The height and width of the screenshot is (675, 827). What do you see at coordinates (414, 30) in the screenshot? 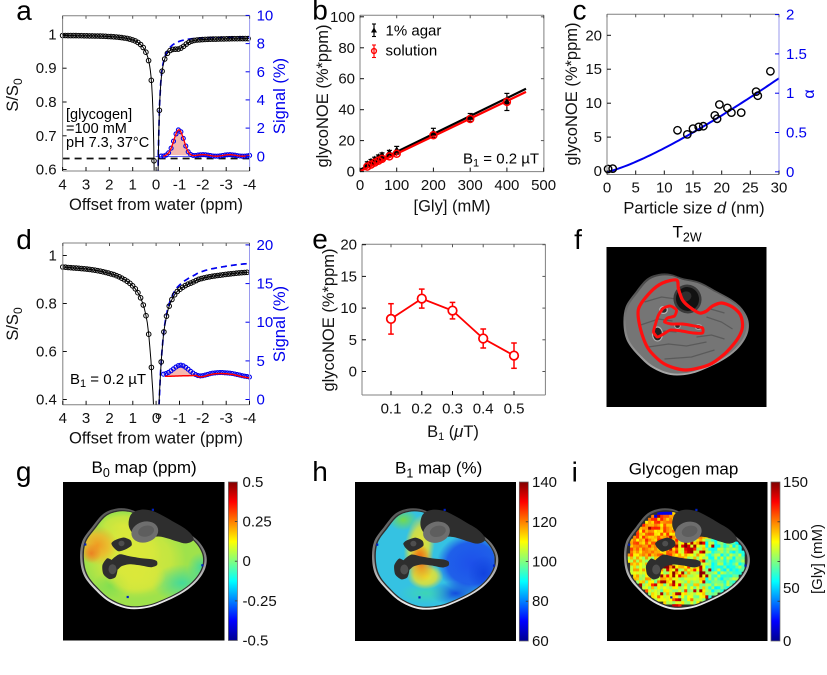
I see `svg-text: 1% agar` at bounding box center [414, 30].